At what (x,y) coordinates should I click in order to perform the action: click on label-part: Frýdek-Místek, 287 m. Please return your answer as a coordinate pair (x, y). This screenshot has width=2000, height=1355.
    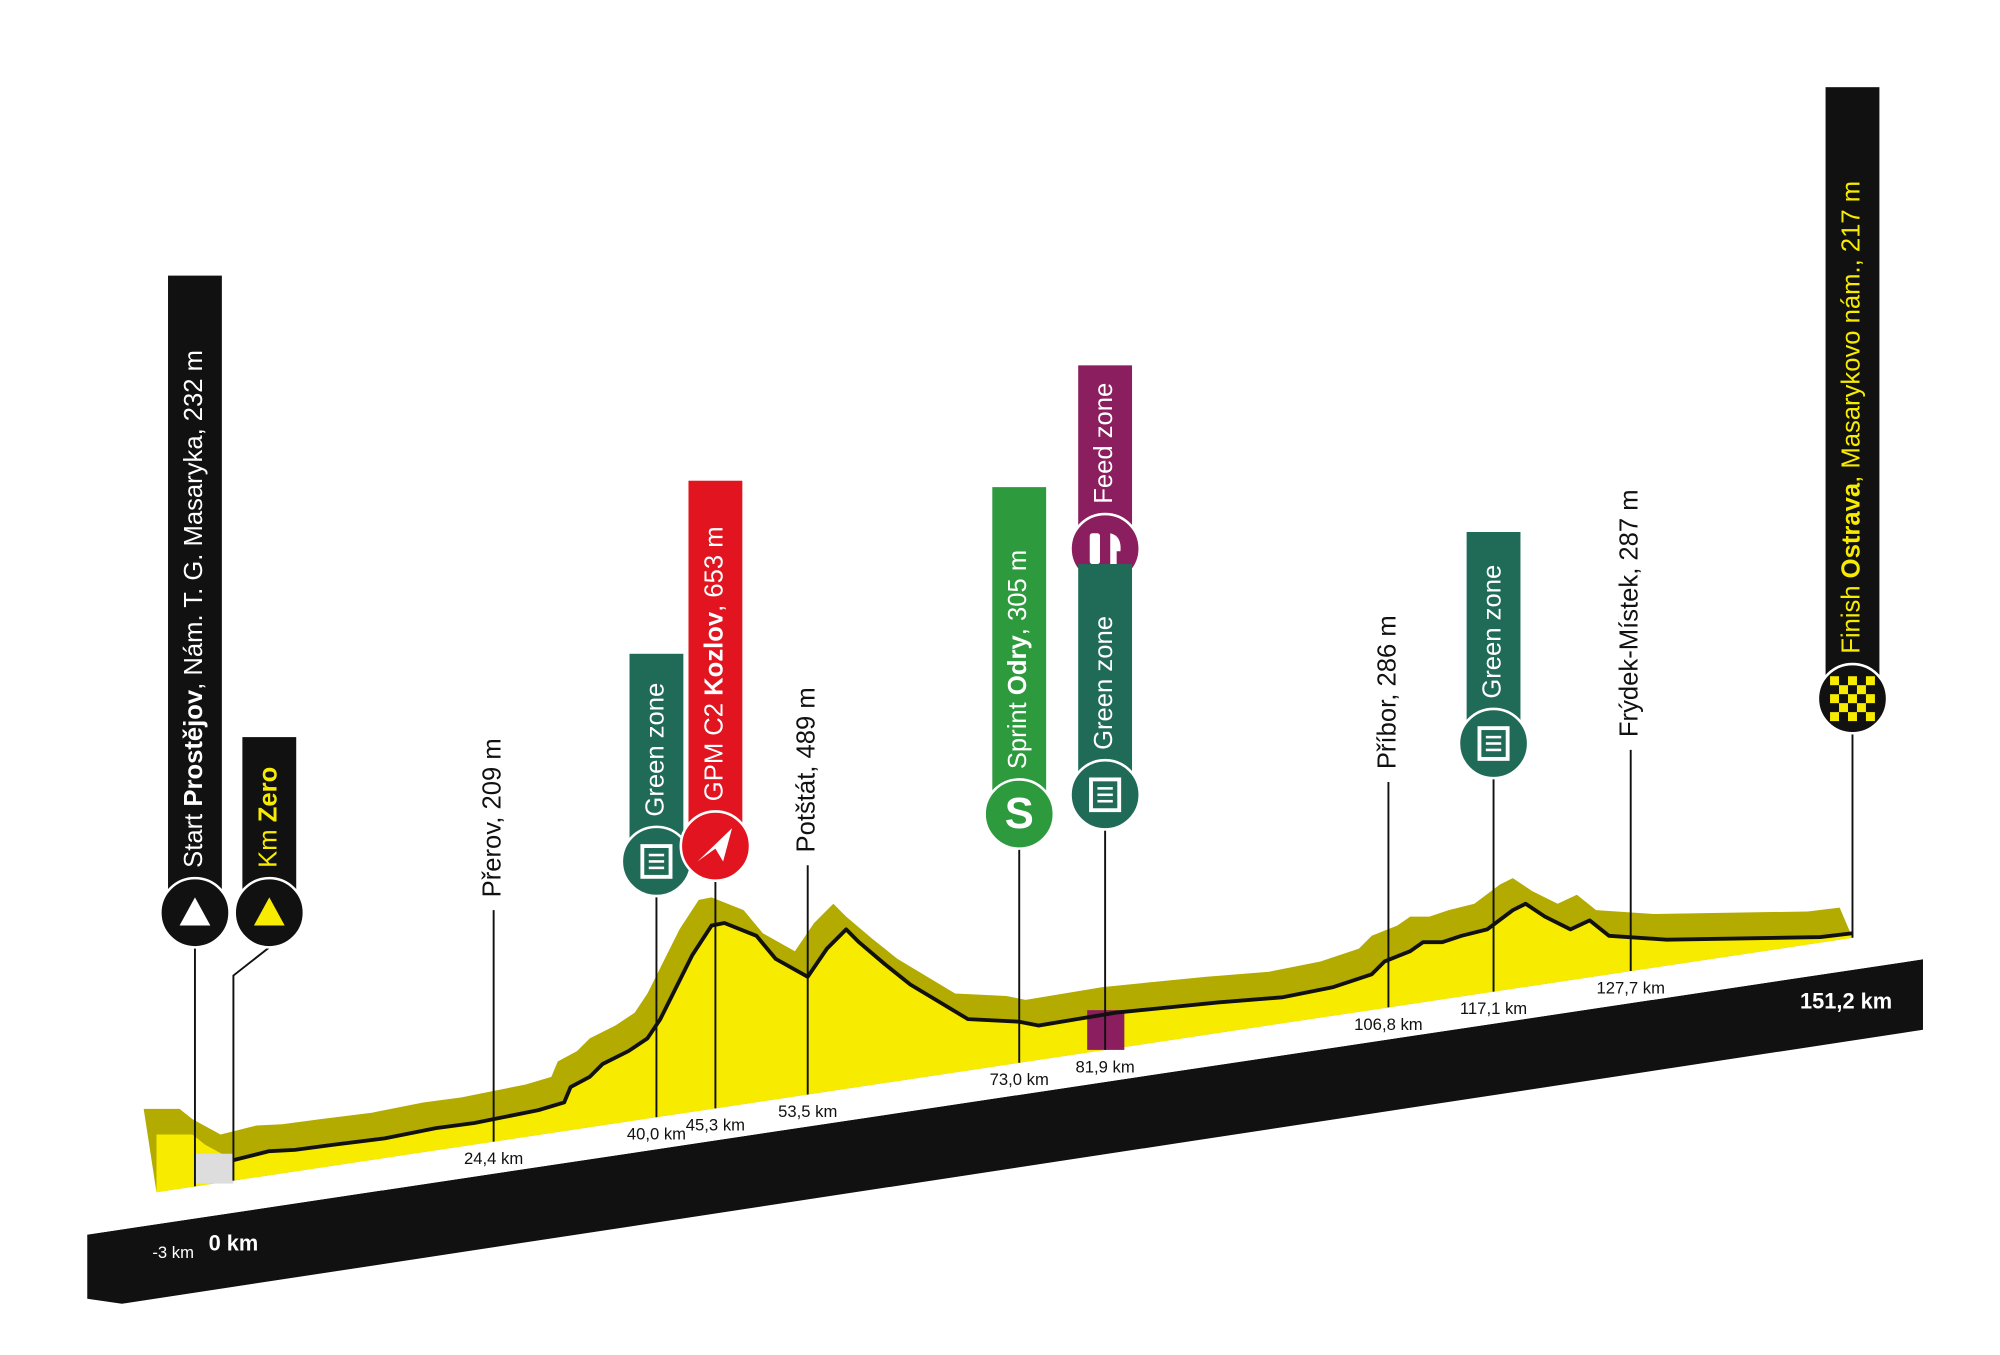
    Looking at the image, I should click on (1629, 613).